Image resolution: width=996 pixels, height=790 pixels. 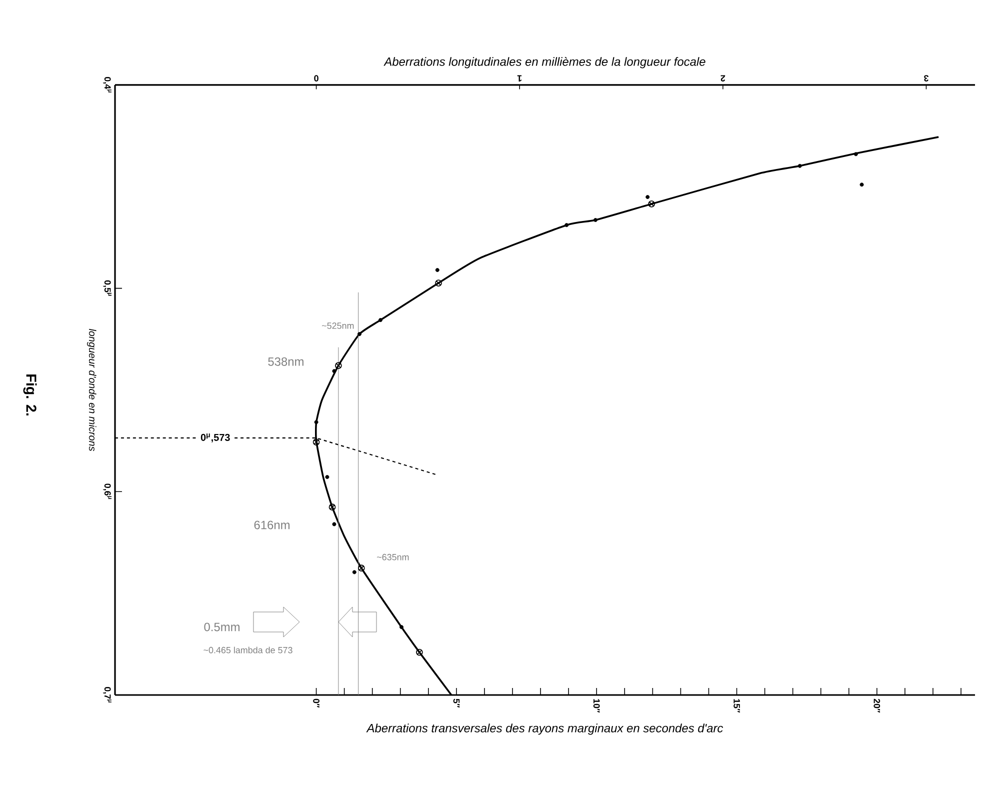 What do you see at coordinates (393, 557) in the screenshot?
I see `annotation: ~635nm` at bounding box center [393, 557].